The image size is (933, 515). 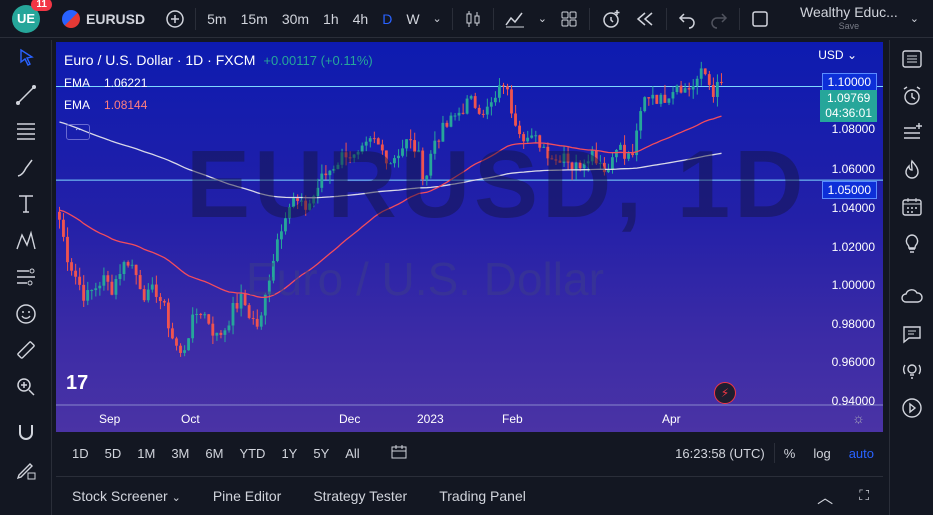 I want to click on replay-button, so click(x=645, y=19).